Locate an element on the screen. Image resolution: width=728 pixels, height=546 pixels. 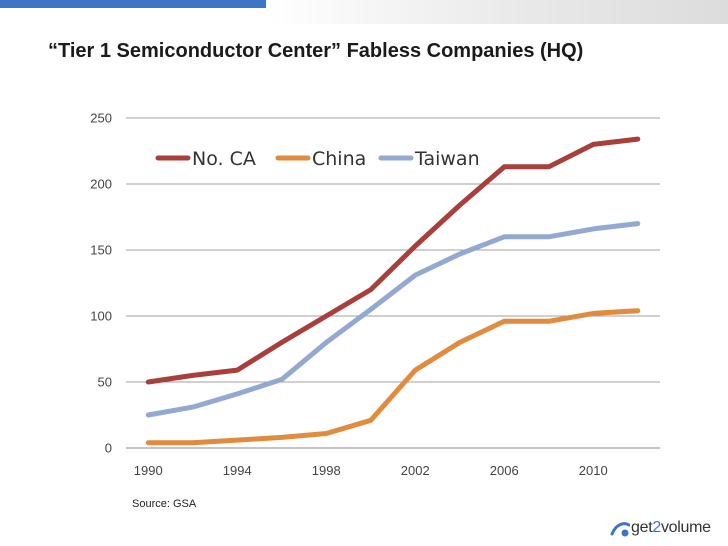
x-tick-label: 1990 is located at coordinates (148, 470).